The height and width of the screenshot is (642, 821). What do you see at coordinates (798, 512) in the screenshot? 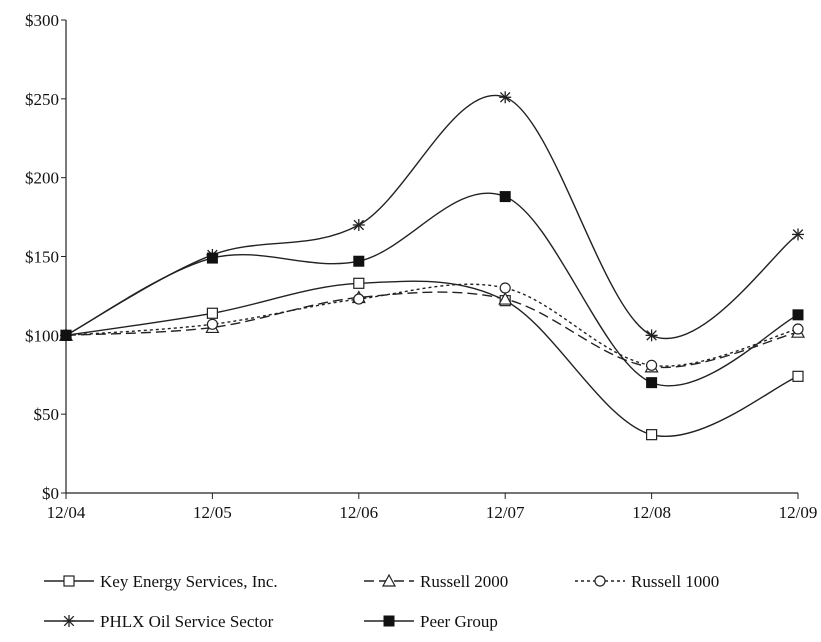
I see `x-tick-label: 12/09` at bounding box center [798, 512].